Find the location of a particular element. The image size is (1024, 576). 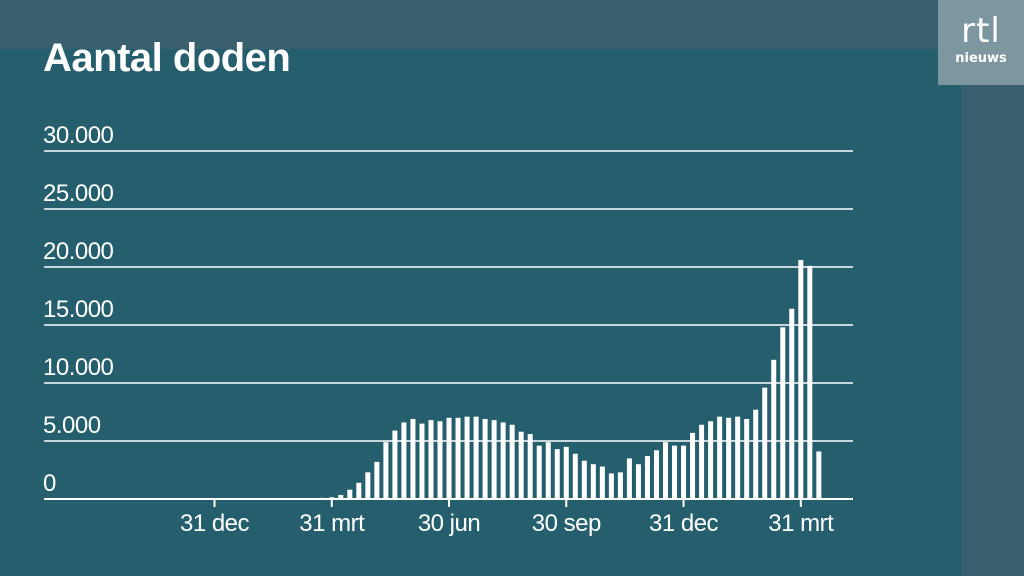

y-tick-label: 10.000 is located at coordinates (78, 367).